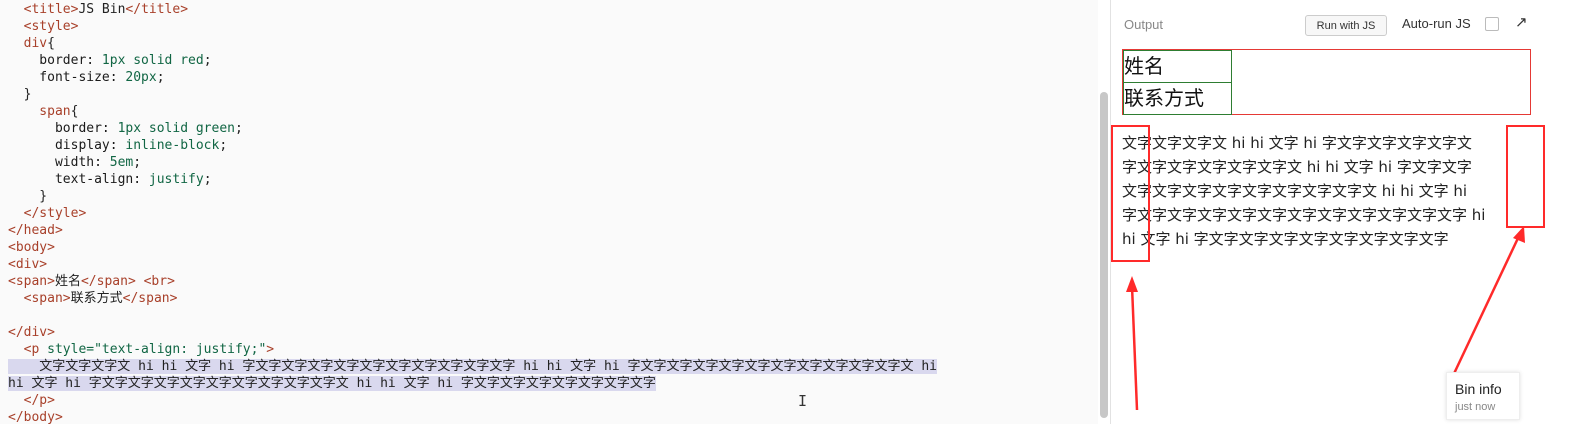  I want to click on code-line: <div>, so click(27, 264).